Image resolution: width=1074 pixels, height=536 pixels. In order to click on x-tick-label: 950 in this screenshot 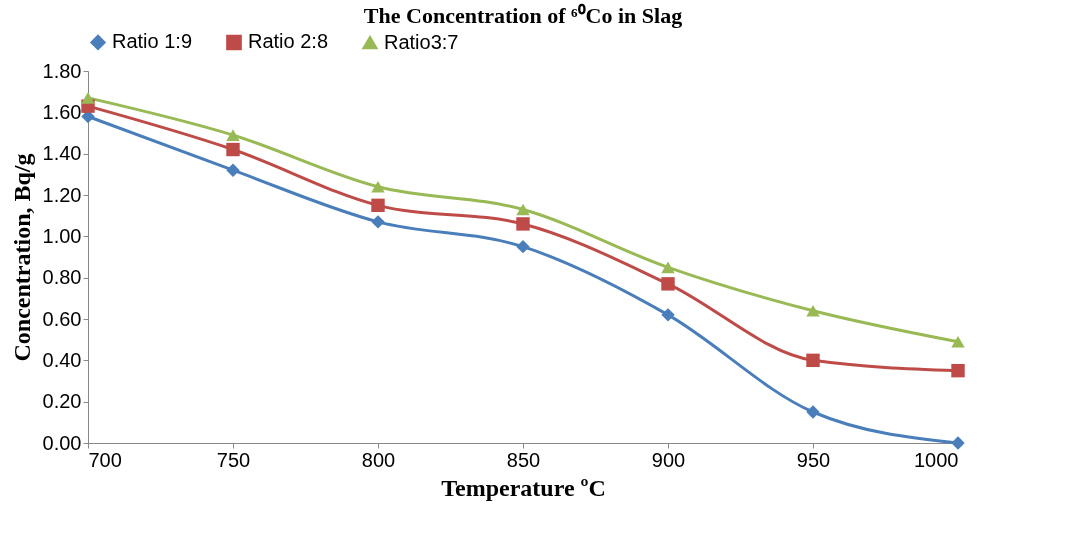, I will do `click(813, 459)`.